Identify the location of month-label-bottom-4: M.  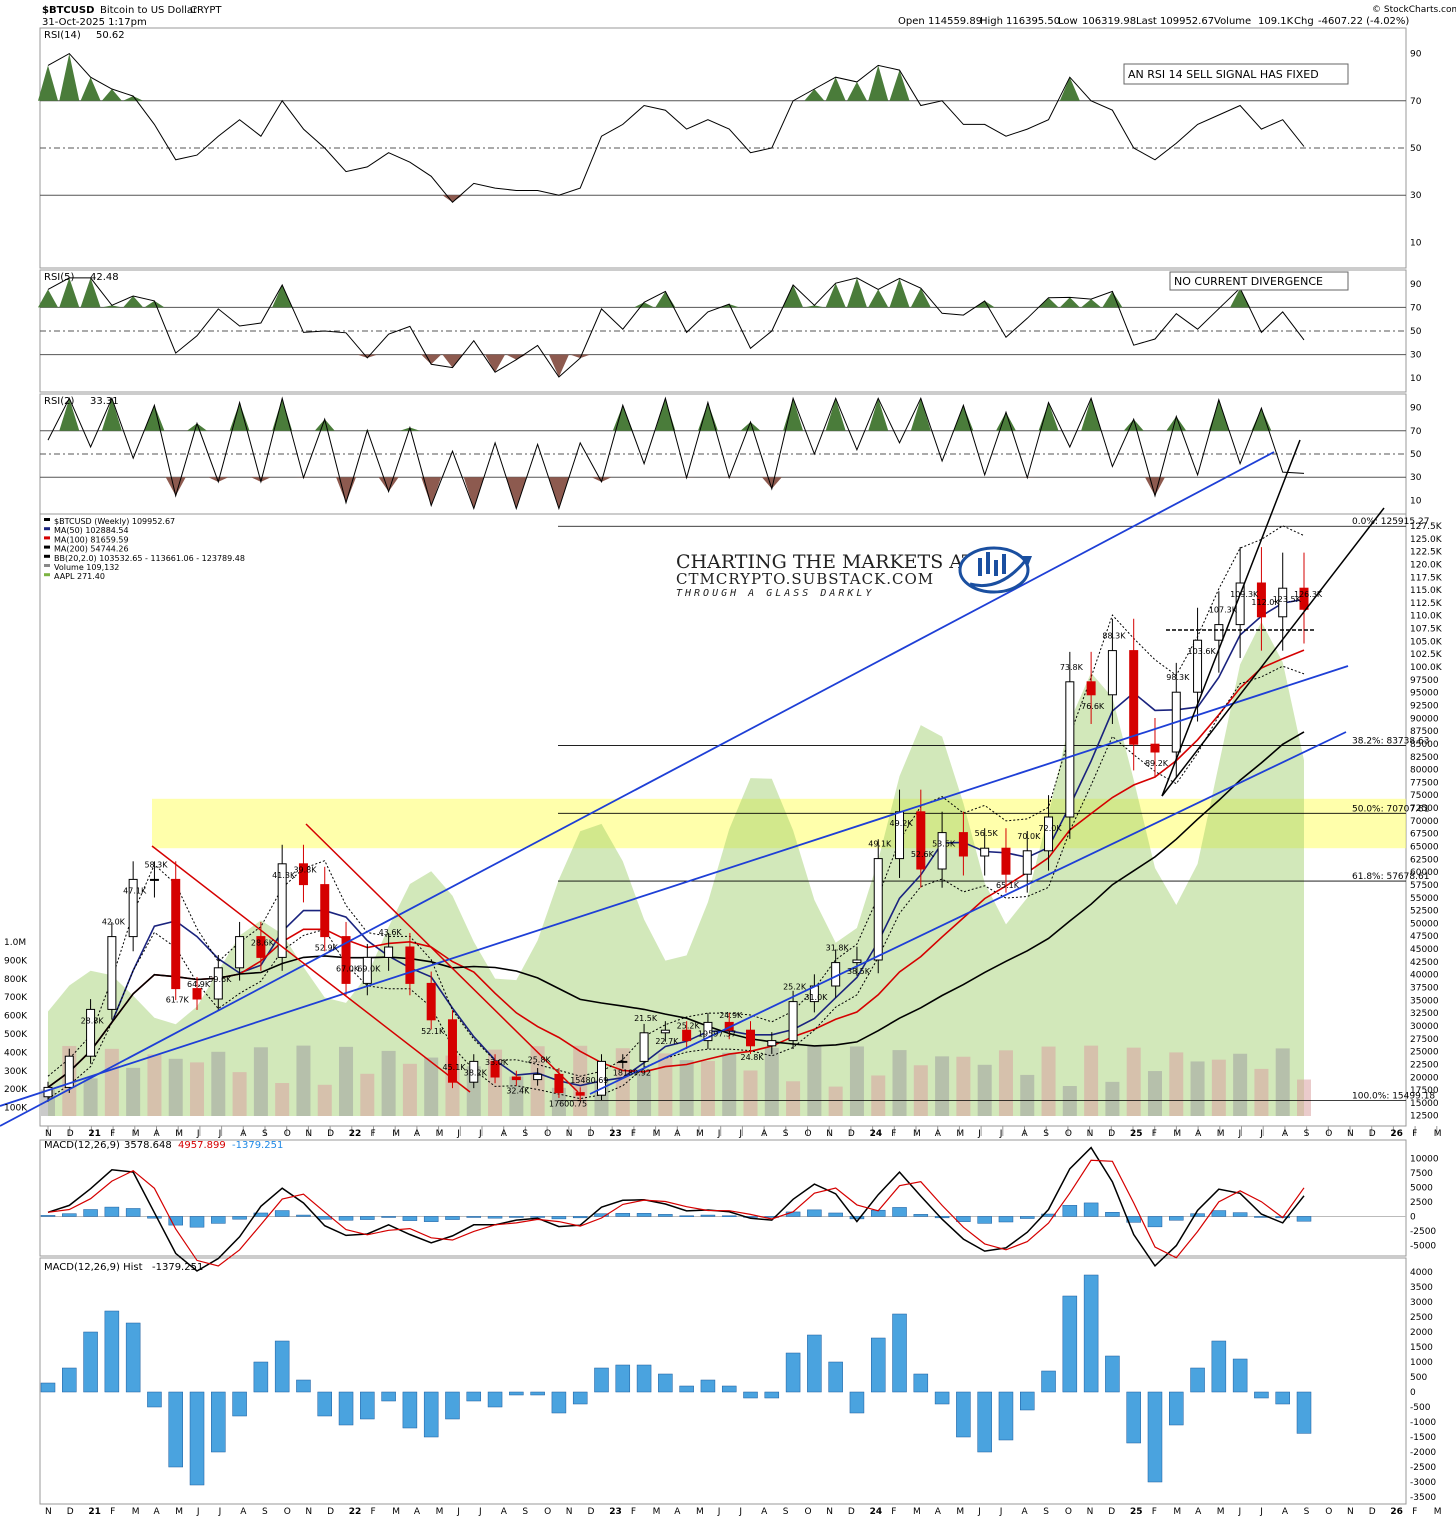
(136, 1134).